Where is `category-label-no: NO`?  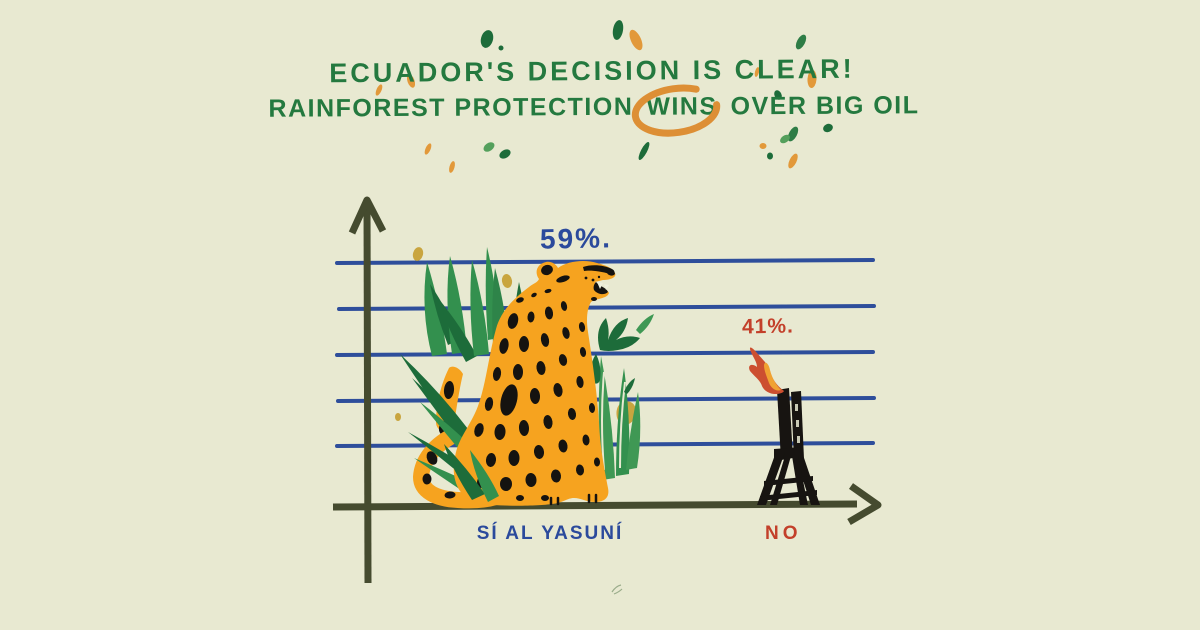
category-label-no: NO is located at coordinates (783, 533).